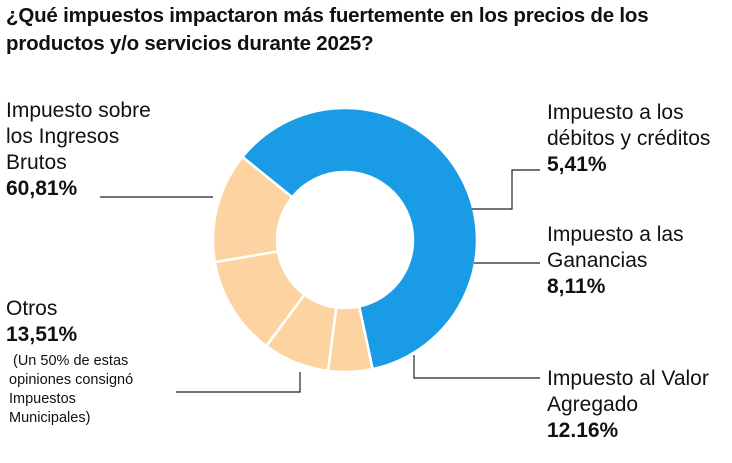  Describe the element at coordinates (71, 380) in the screenshot. I see `otros-note-line-2: opiniones consignó` at that location.